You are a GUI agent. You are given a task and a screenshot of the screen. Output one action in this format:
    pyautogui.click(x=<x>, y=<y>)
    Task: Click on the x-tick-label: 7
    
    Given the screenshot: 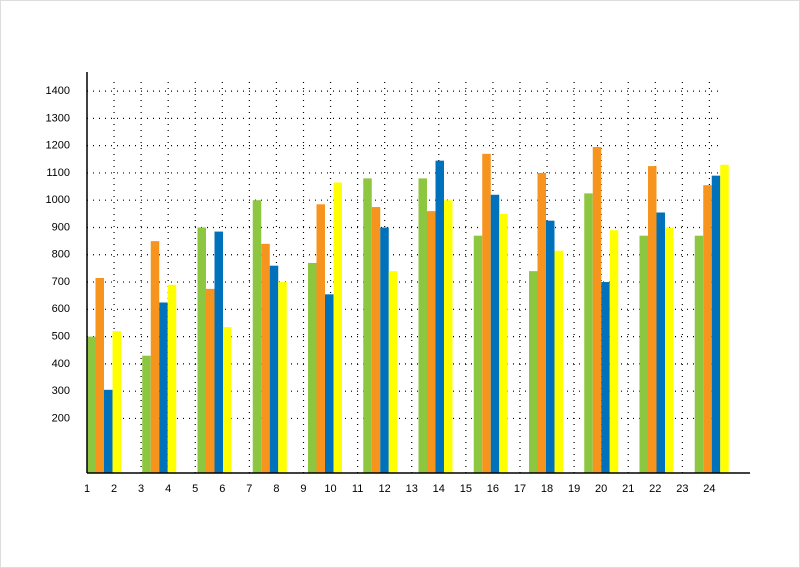 What is the action you would take?
    pyautogui.click(x=249, y=489)
    